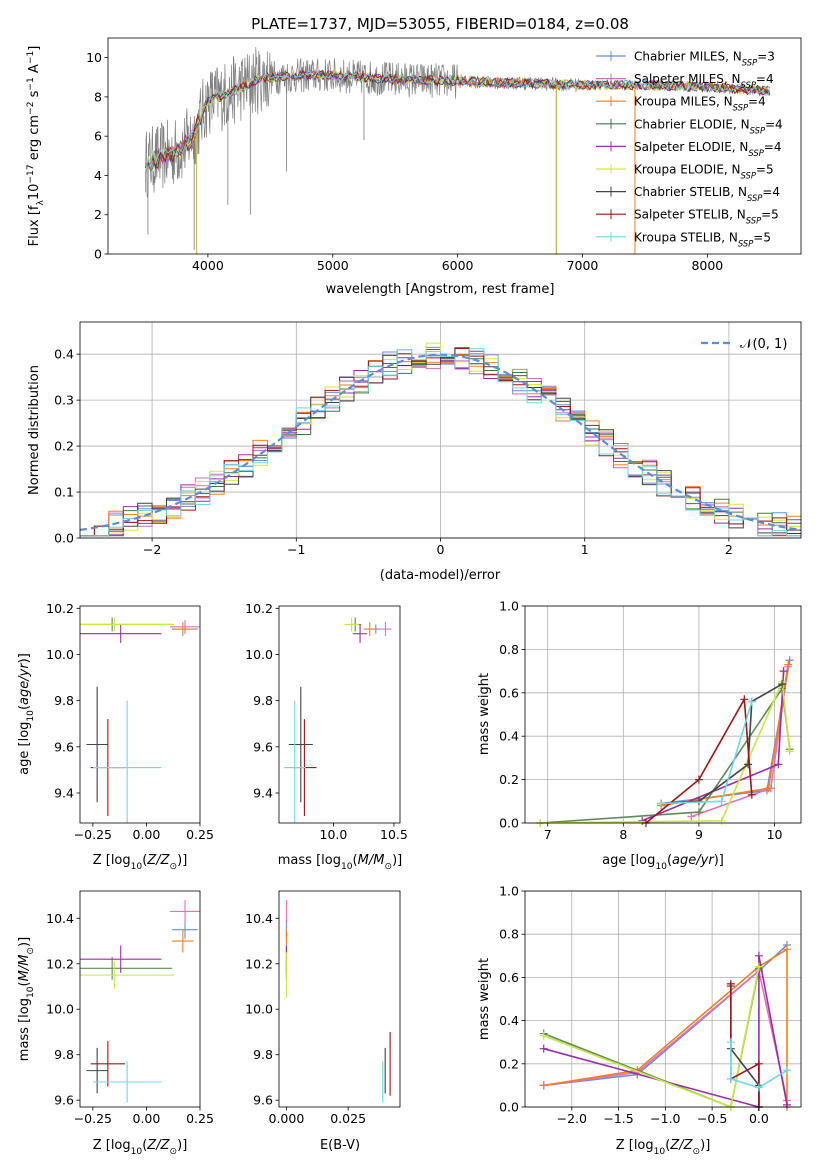  Describe the element at coordinates (484, 714) in the screenshot. I see `y-axis-label: mass weight` at that location.